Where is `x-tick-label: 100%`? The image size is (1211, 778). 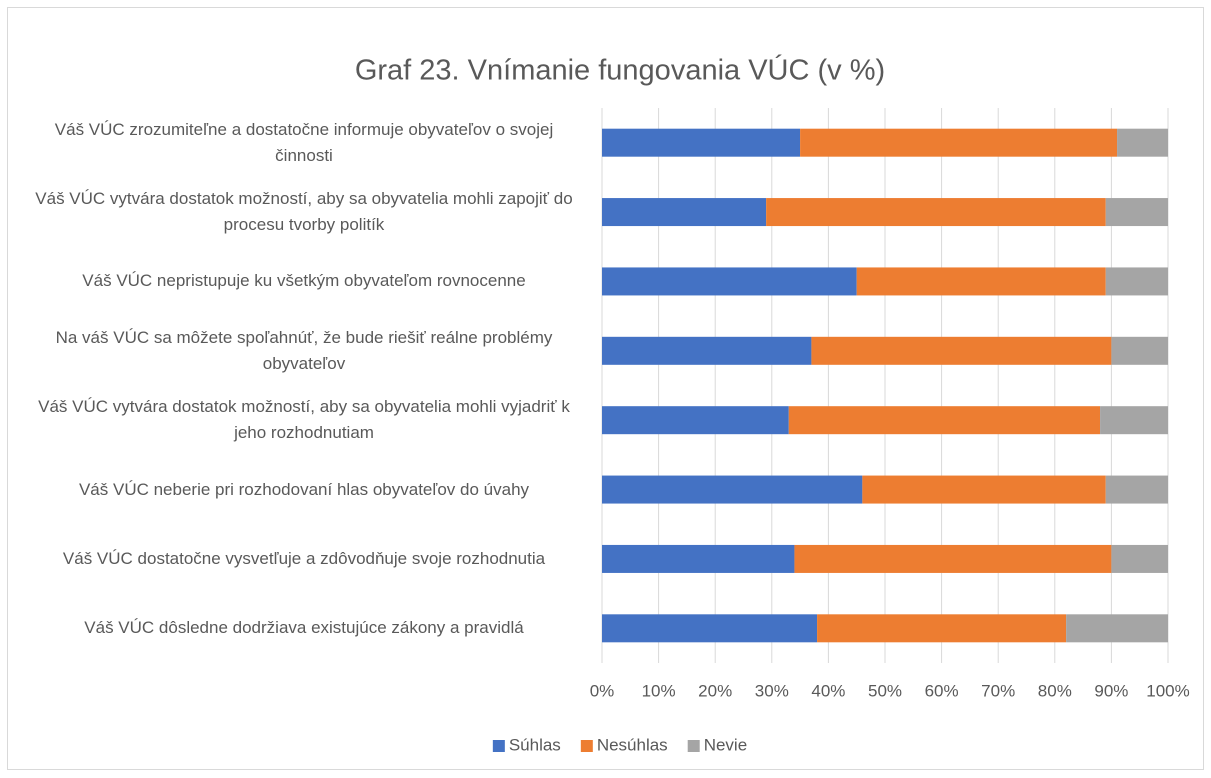
x-tick-label: 100% is located at coordinates (1167, 690).